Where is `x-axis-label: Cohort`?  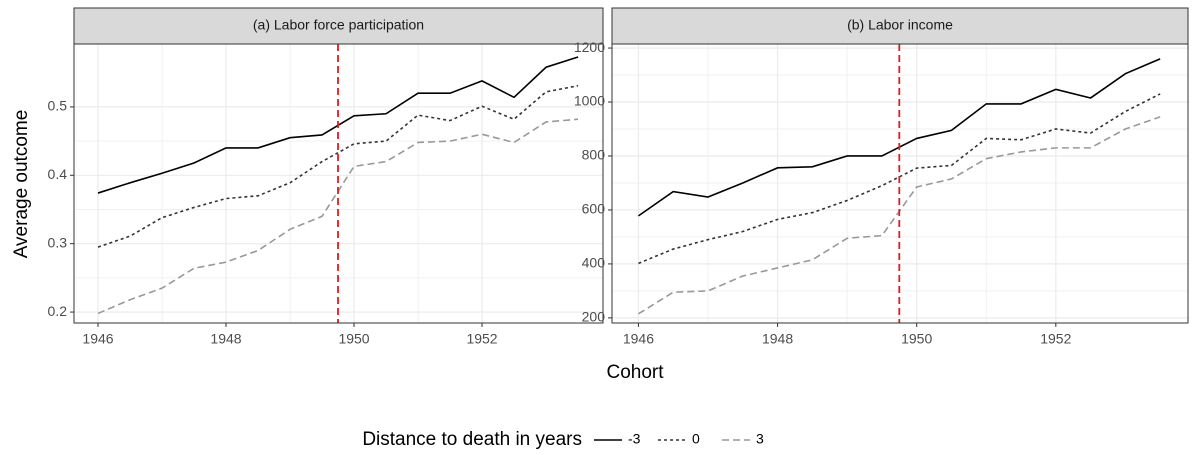
x-axis-label: Cohort is located at coordinates (635, 372).